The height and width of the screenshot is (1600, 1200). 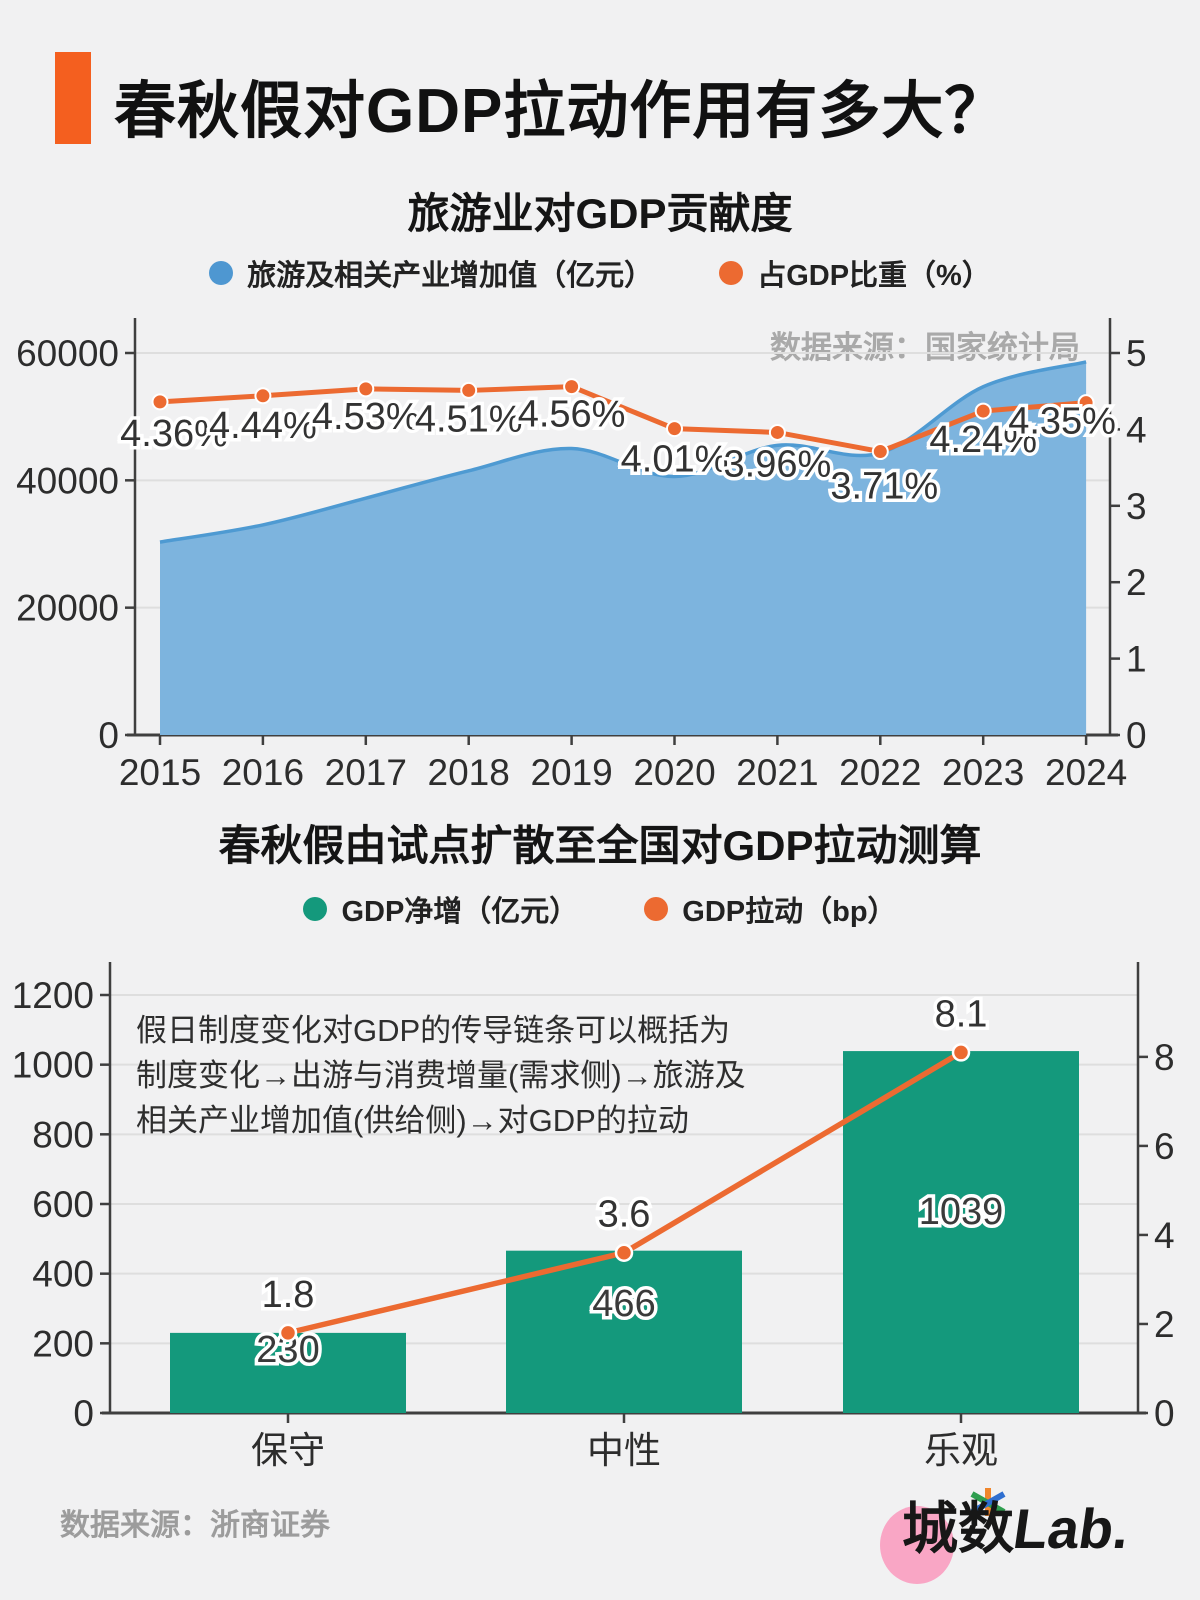 I want to click on pct-label: 4.53%, so click(x=366, y=417).